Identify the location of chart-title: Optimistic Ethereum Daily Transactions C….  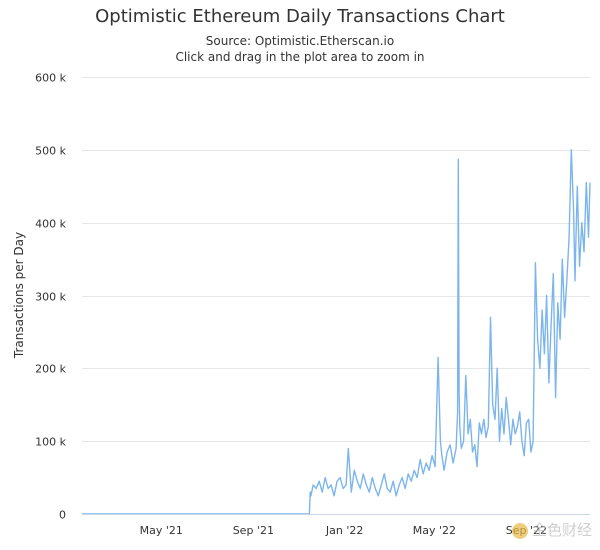
(300, 16).